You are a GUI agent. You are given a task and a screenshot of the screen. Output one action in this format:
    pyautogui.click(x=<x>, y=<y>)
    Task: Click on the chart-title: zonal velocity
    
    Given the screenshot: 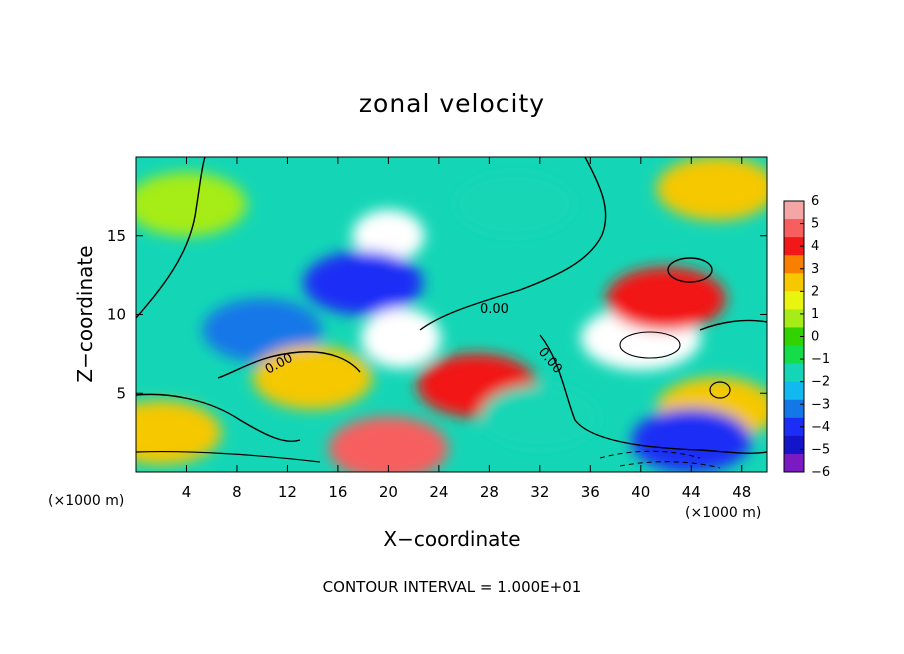 What is the action you would take?
    pyautogui.click(x=452, y=103)
    